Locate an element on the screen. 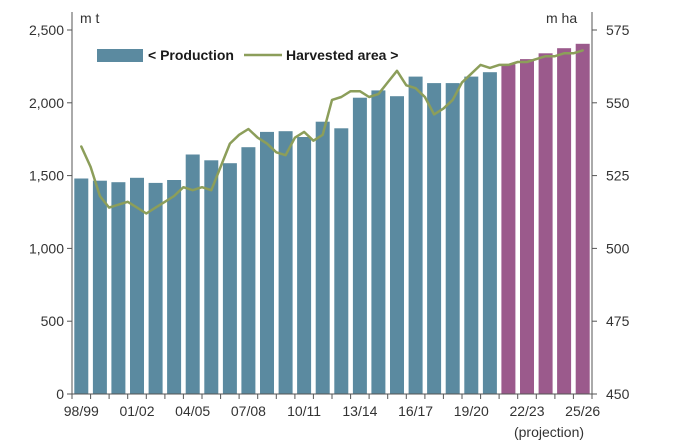  left-tick-label: 0 is located at coordinates (60, 394).